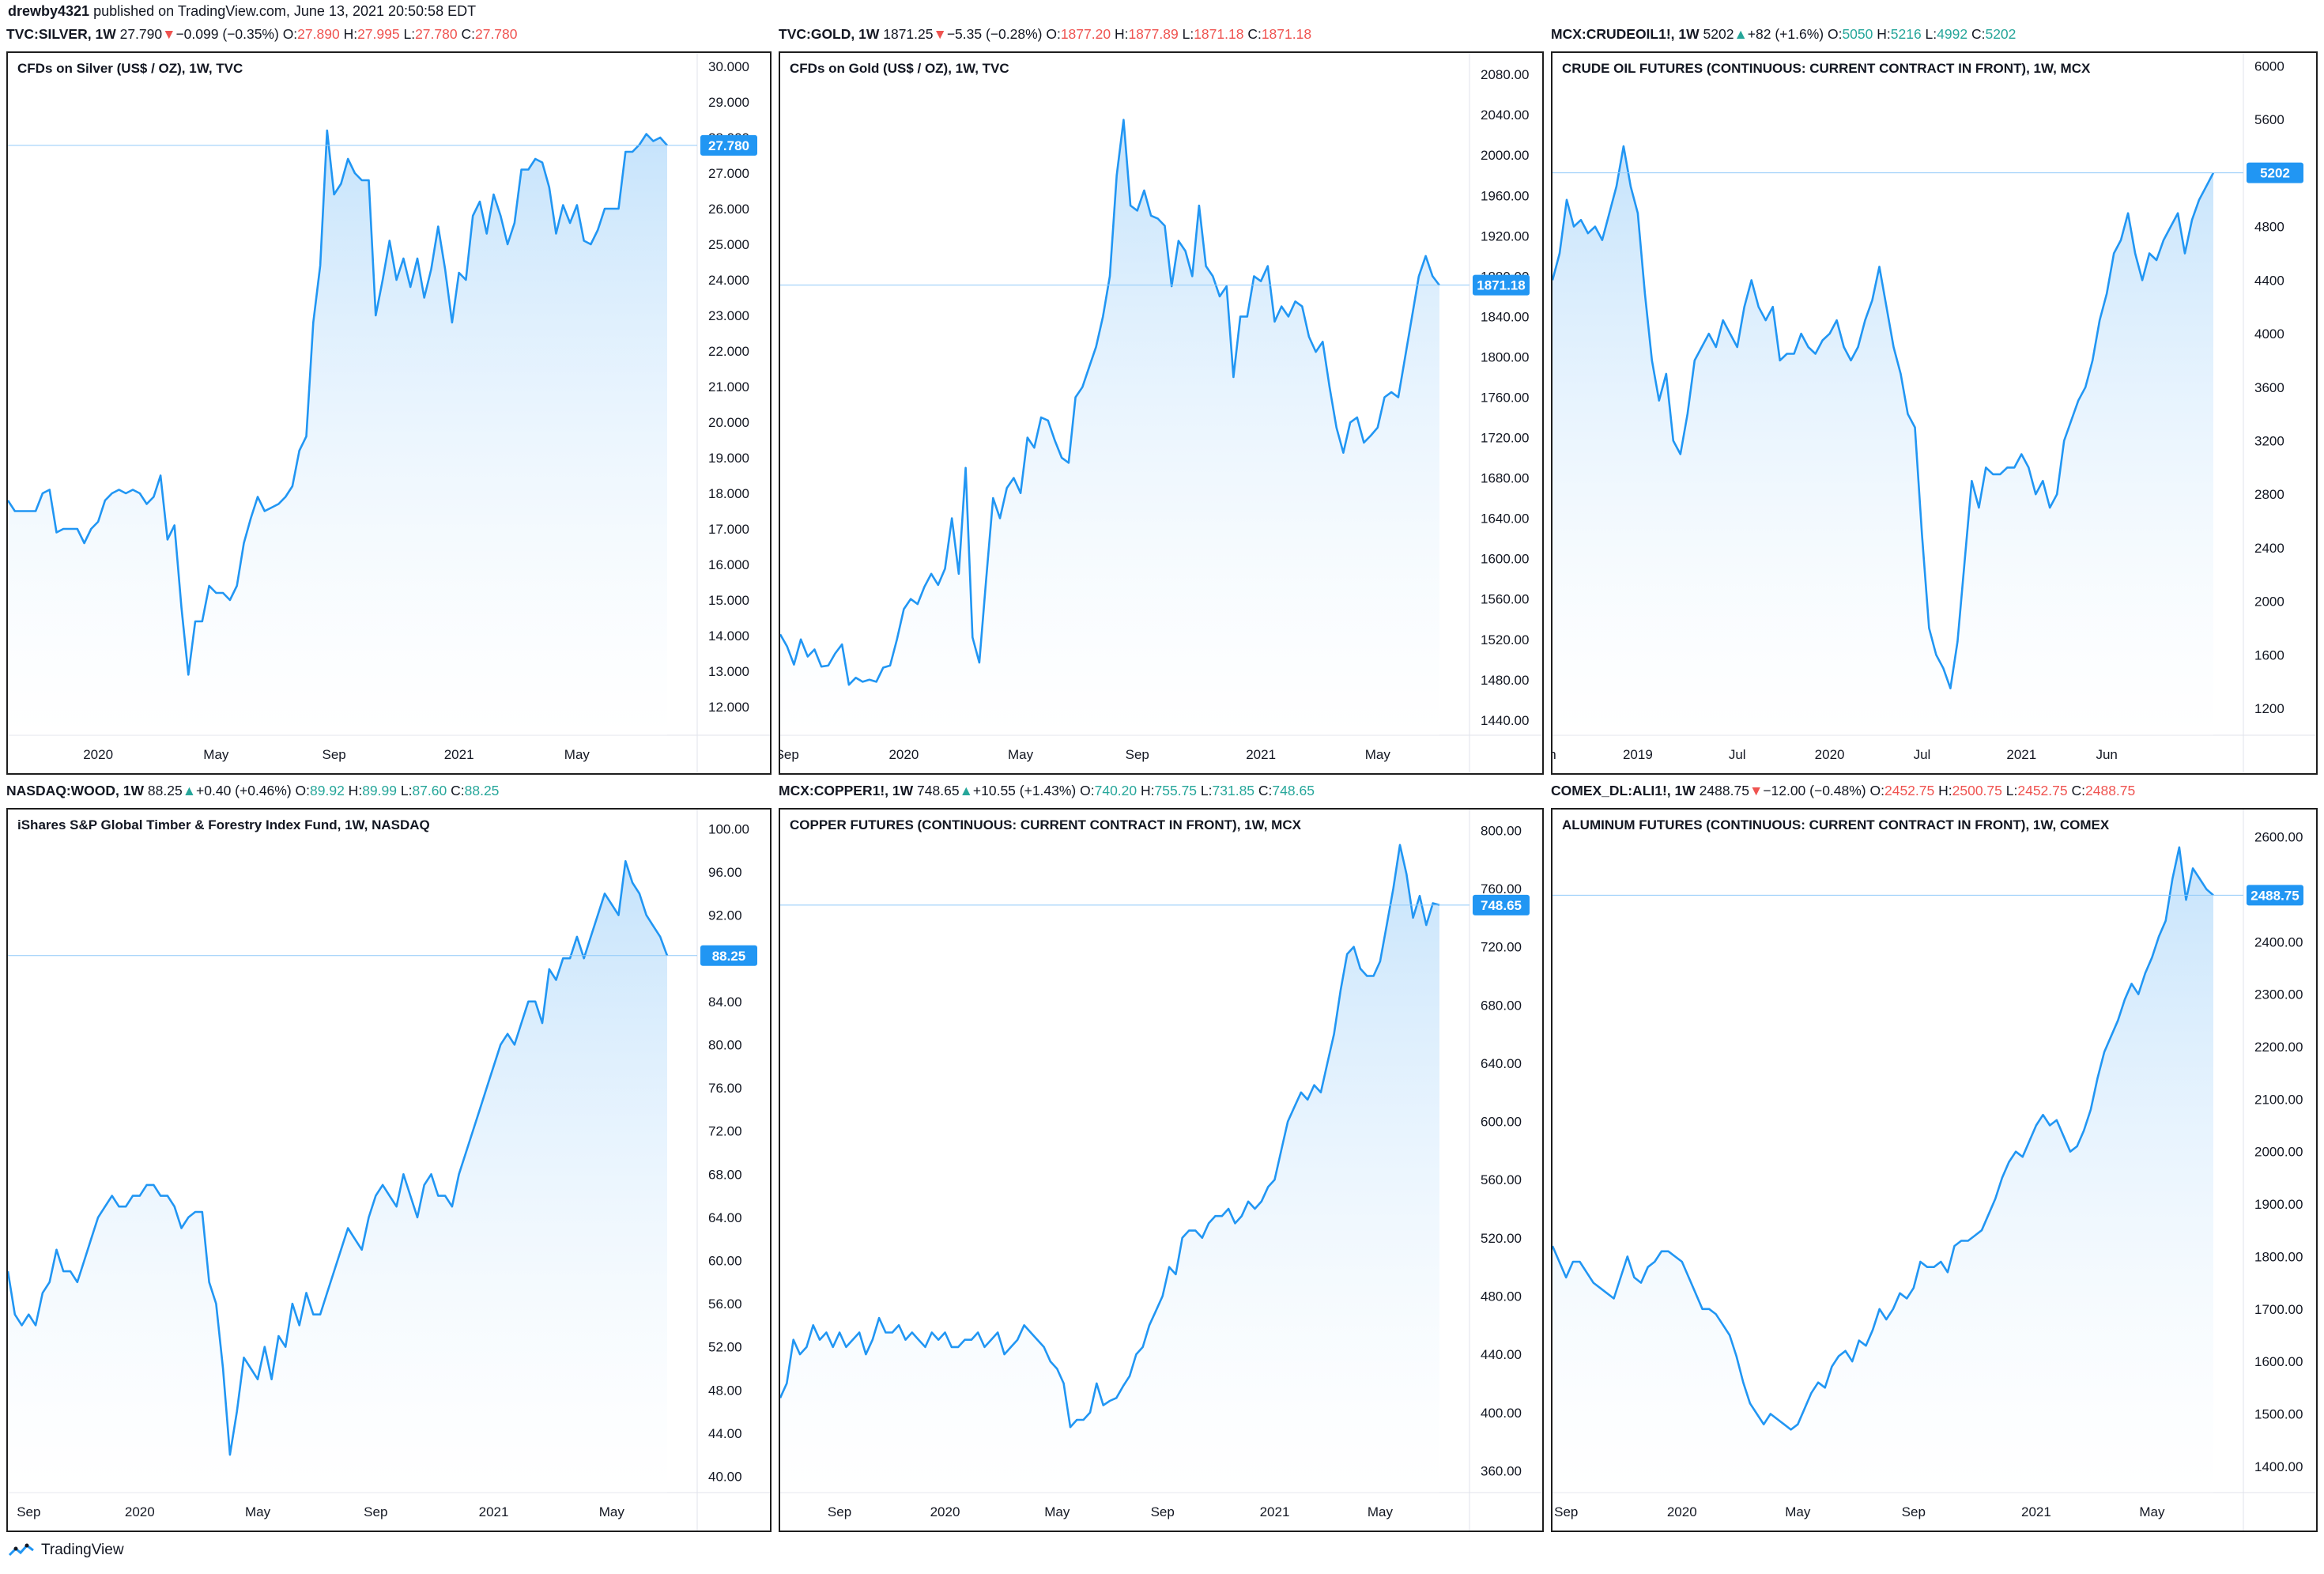 The width and height of the screenshot is (2324, 1574). What do you see at coordinates (728, 458) in the screenshot?
I see `y-tick-label: 19.000` at bounding box center [728, 458].